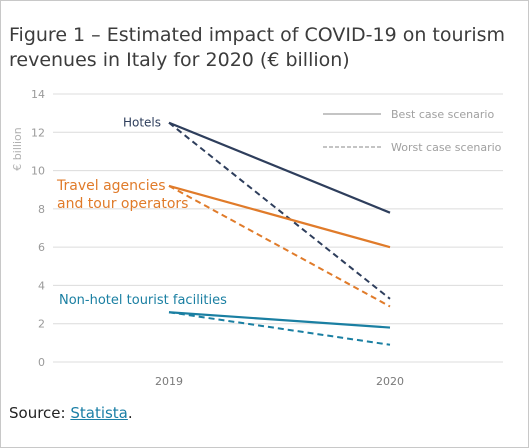  What do you see at coordinates (442, 114) in the screenshot?
I see `legend-label: Best case scenario` at bounding box center [442, 114].